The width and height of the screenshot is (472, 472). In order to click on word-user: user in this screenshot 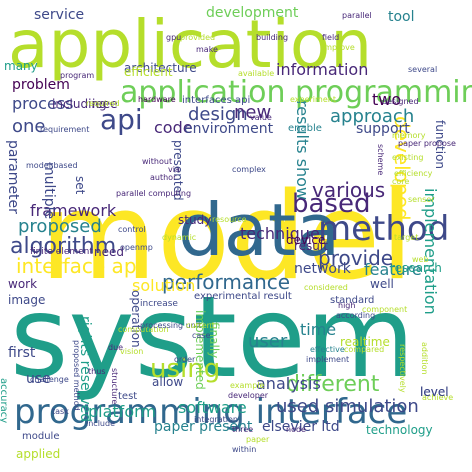, I will do `click(268, 341)`.